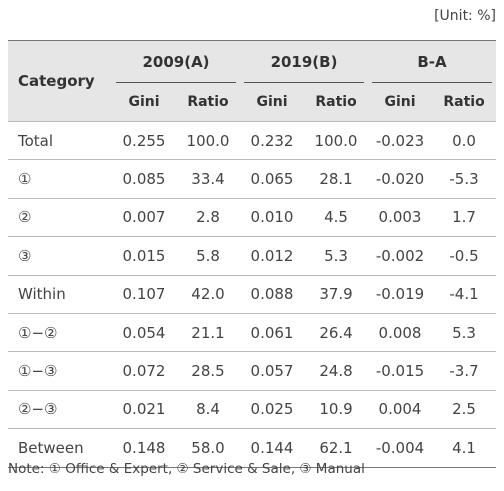  Describe the element at coordinates (272, 409) in the screenshot. I see `cell: 0.025` at that location.